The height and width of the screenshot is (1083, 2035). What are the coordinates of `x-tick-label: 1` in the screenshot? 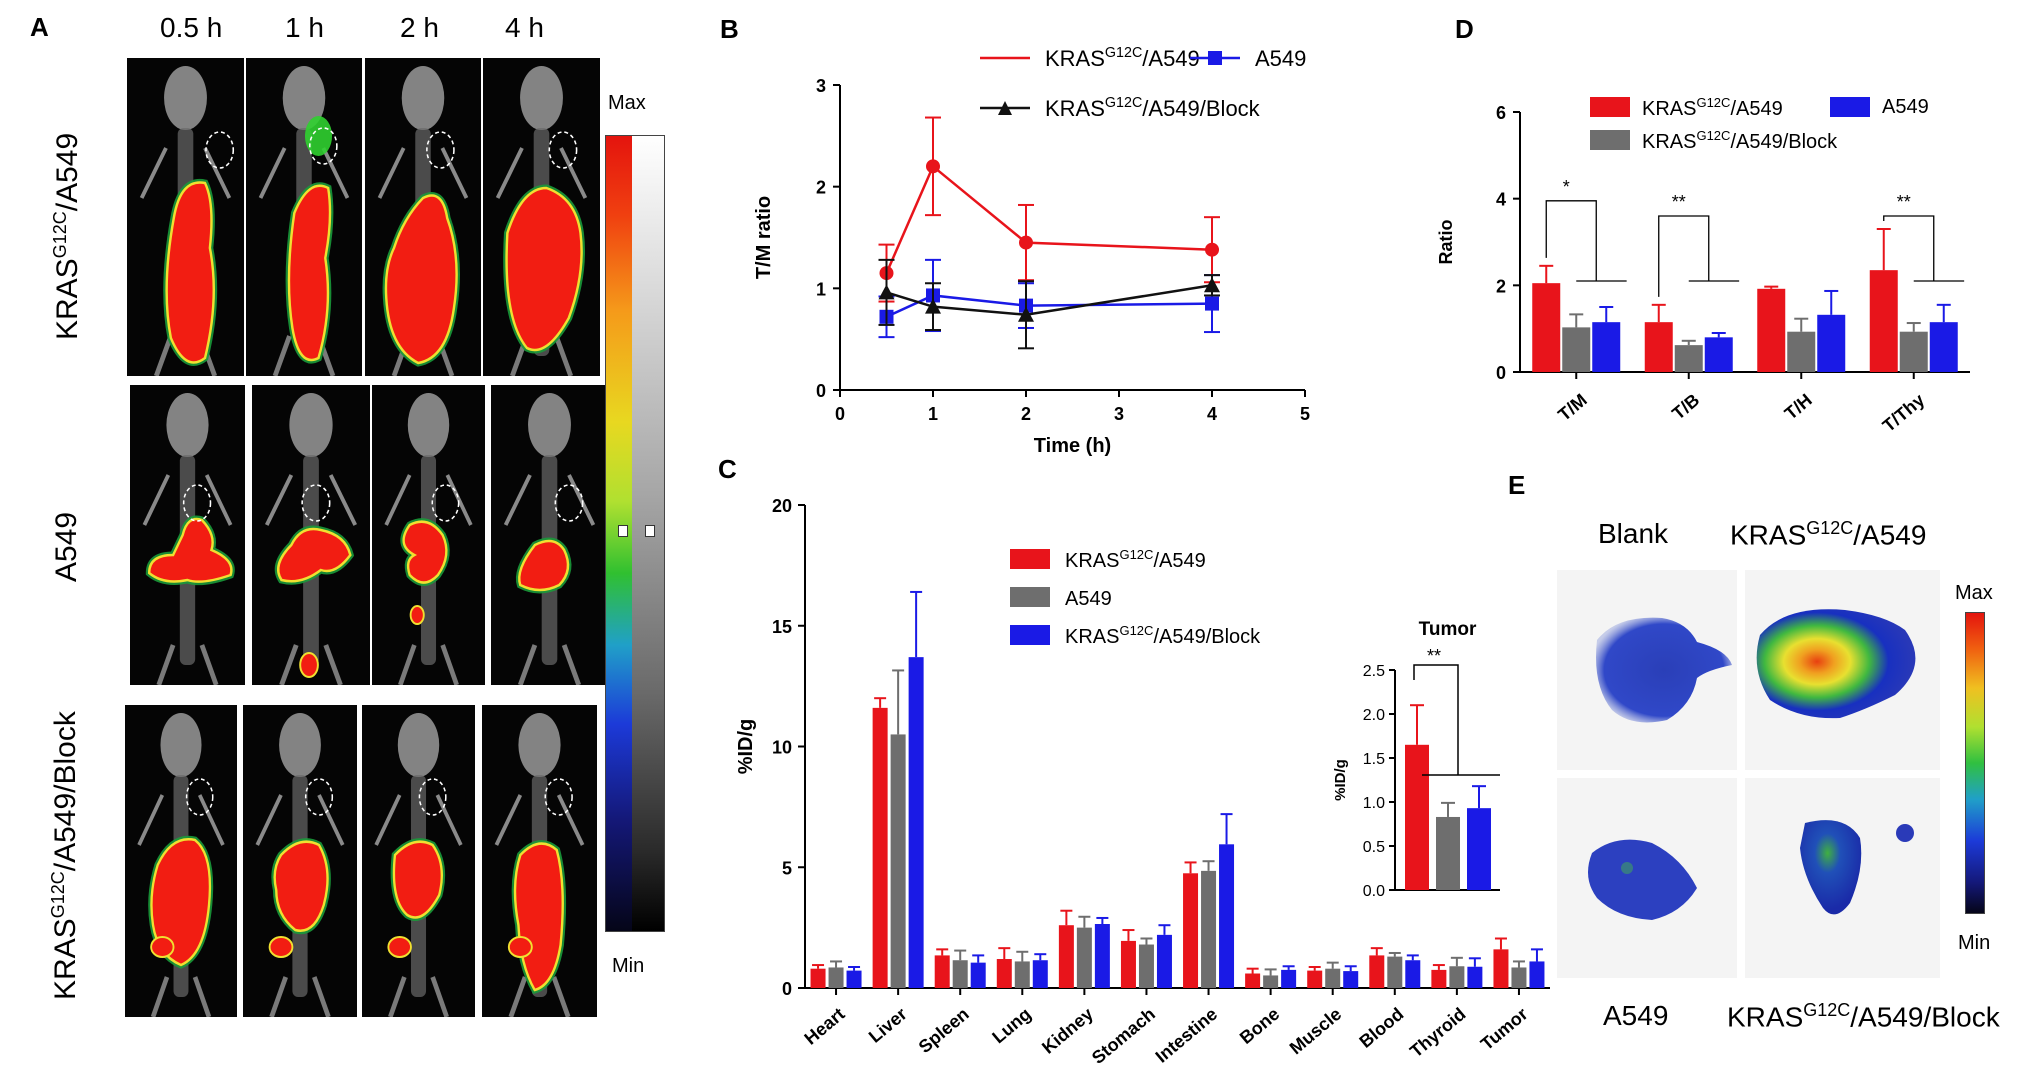 It's located at (933, 414).